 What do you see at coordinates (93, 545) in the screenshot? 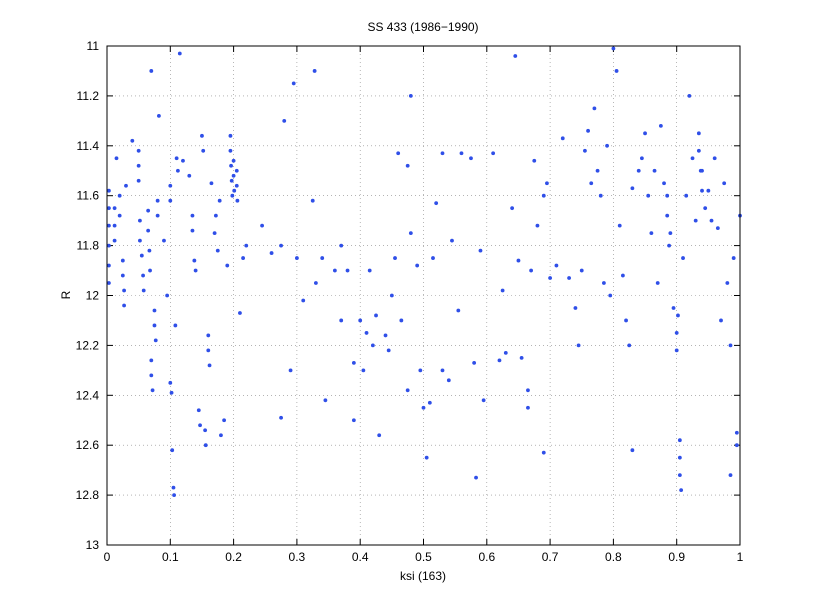
I see `y-tick-label: 13` at bounding box center [93, 545].